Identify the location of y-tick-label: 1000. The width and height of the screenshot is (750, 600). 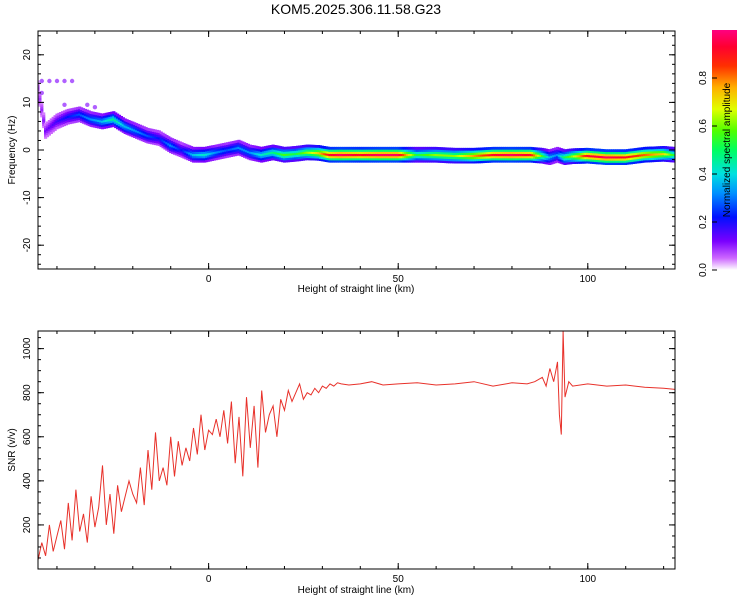
(27, 348).